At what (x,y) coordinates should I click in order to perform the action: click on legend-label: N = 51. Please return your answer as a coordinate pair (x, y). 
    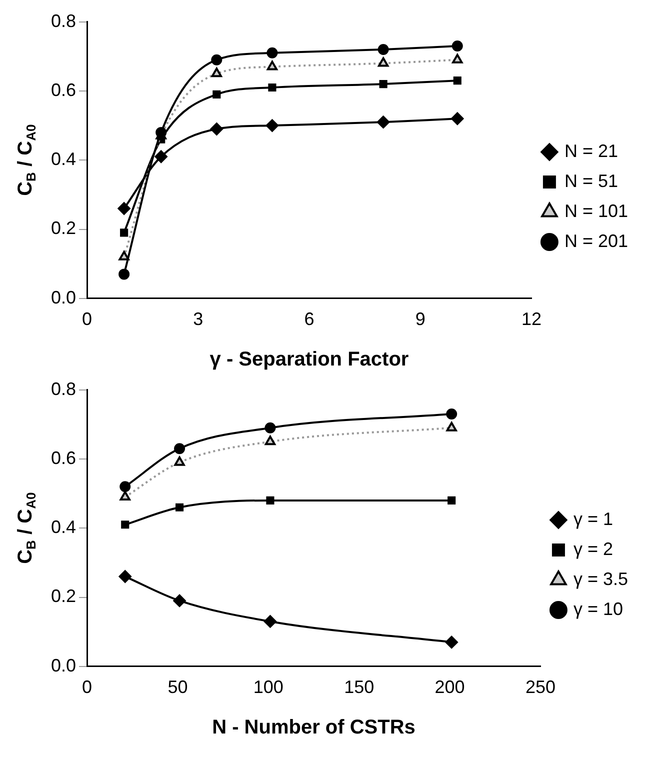
    Looking at the image, I should click on (591, 180).